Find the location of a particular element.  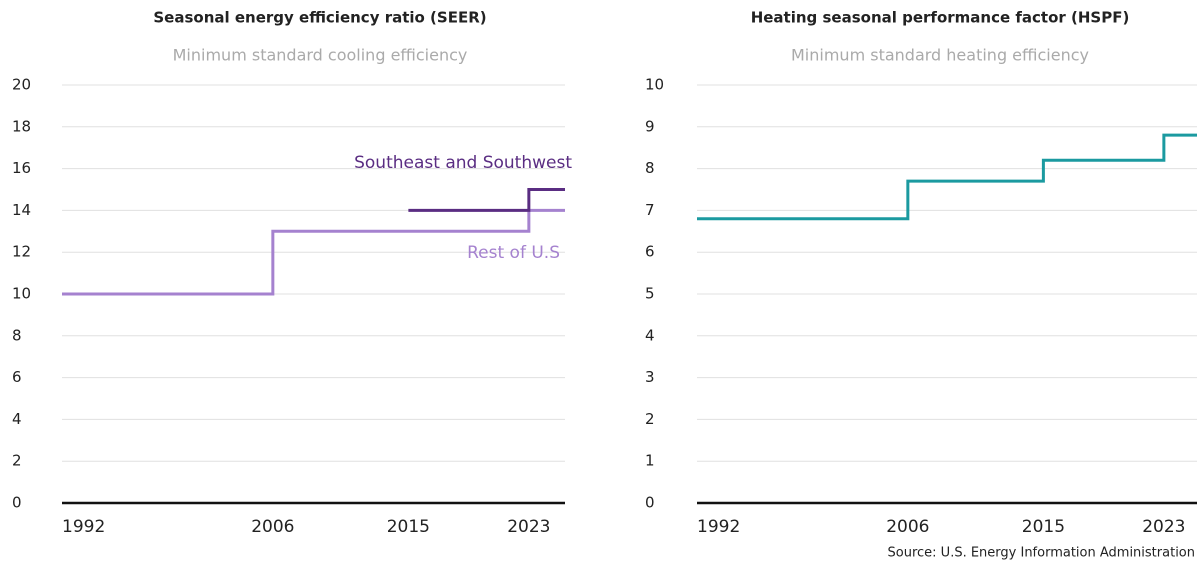

y-tick-label: 3 is located at coordinates (650, 377).